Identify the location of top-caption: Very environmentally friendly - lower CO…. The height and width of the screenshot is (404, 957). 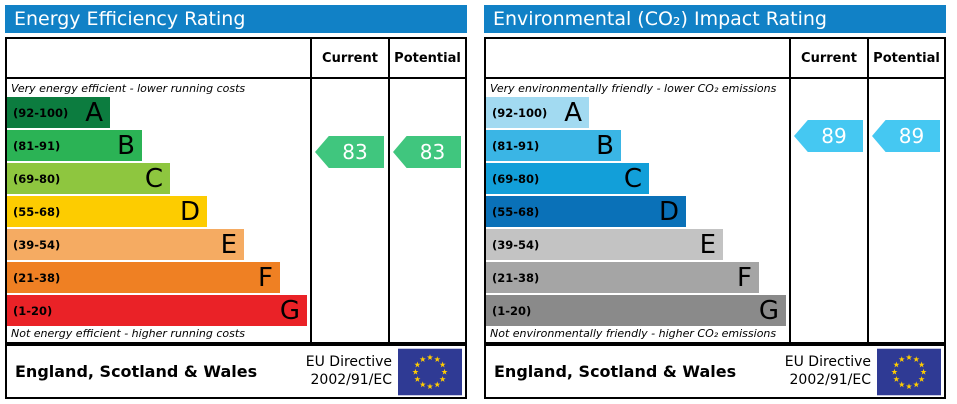
(633, 88).